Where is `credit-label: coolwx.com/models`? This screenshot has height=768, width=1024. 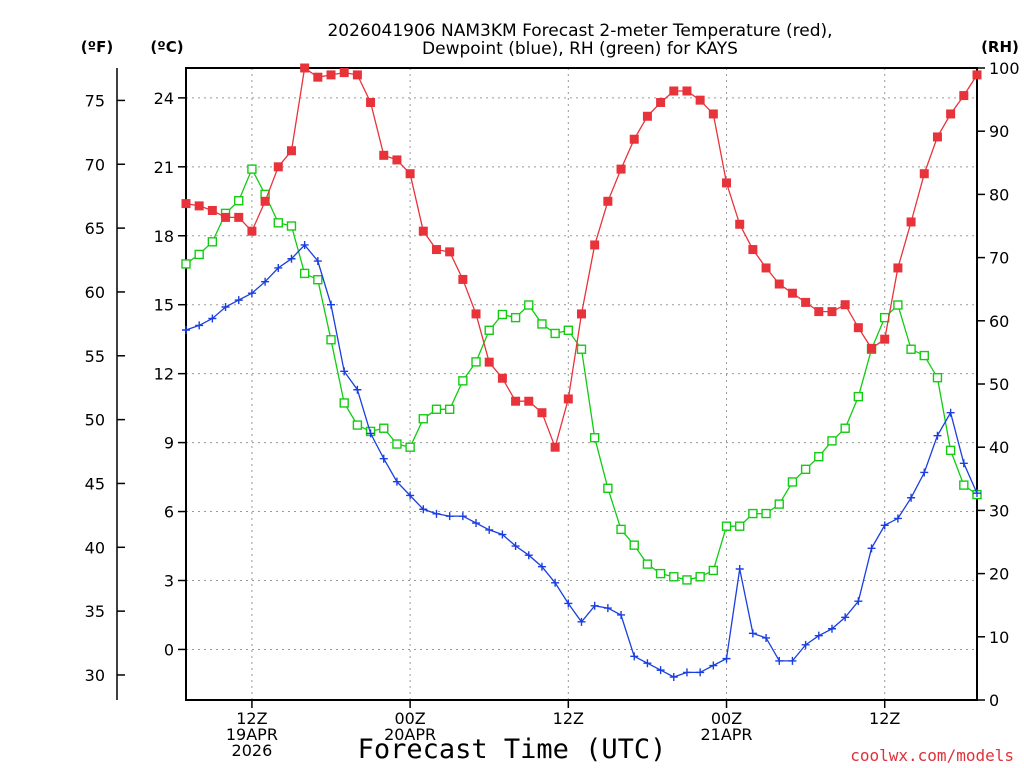 credit-label: coolwx.com/models is located at coordinates (932, 755).